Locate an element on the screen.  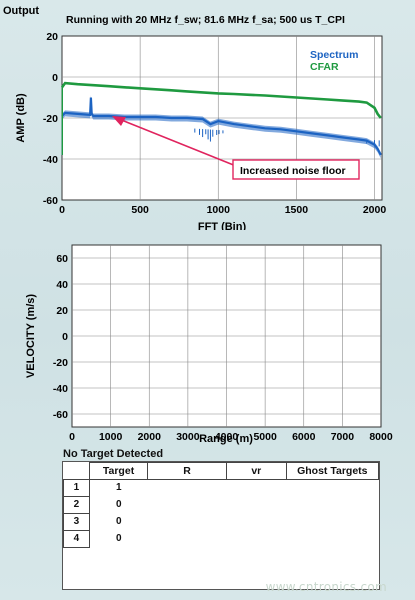
table-row: 3 0 is located at coordinates (221, 522).